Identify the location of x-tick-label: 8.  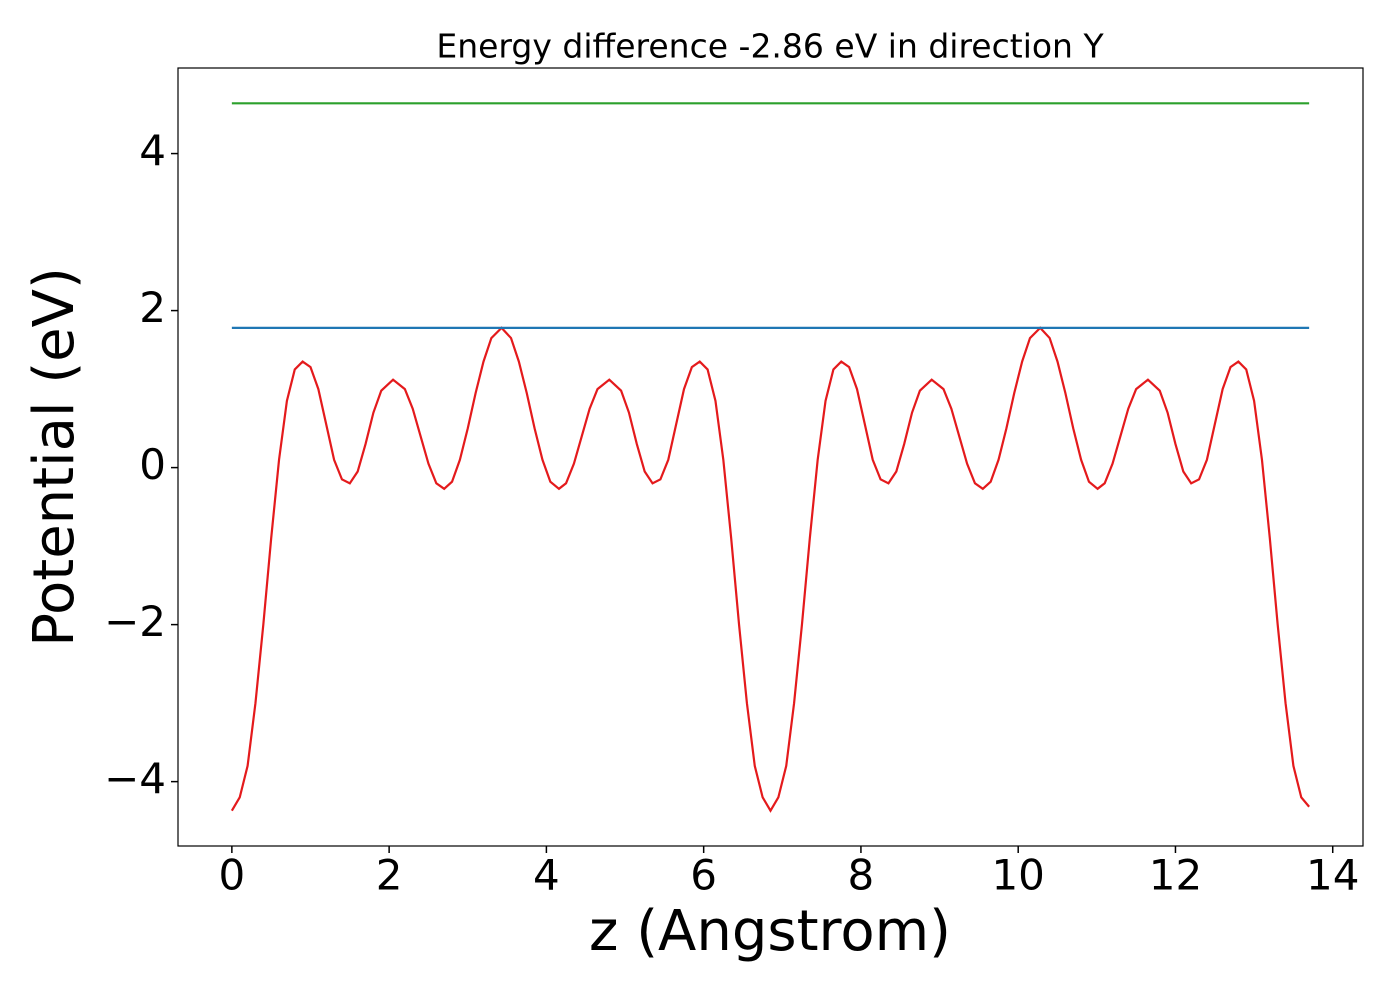
(861, 875).